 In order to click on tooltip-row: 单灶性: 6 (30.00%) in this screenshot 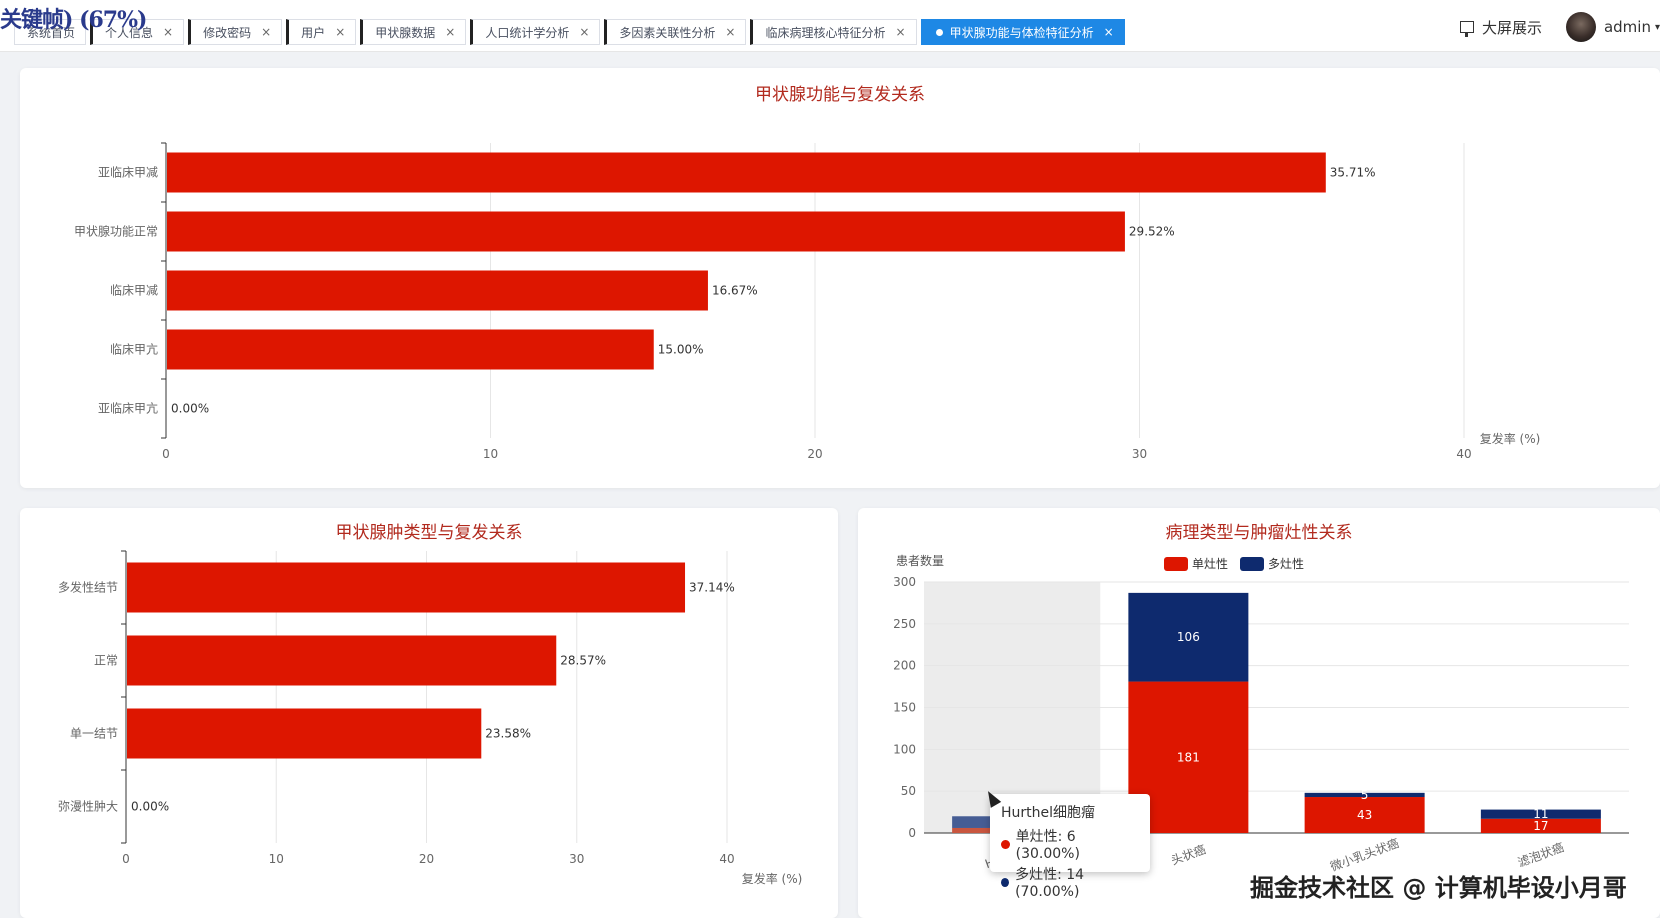, I will do `click(1070, 844)`.